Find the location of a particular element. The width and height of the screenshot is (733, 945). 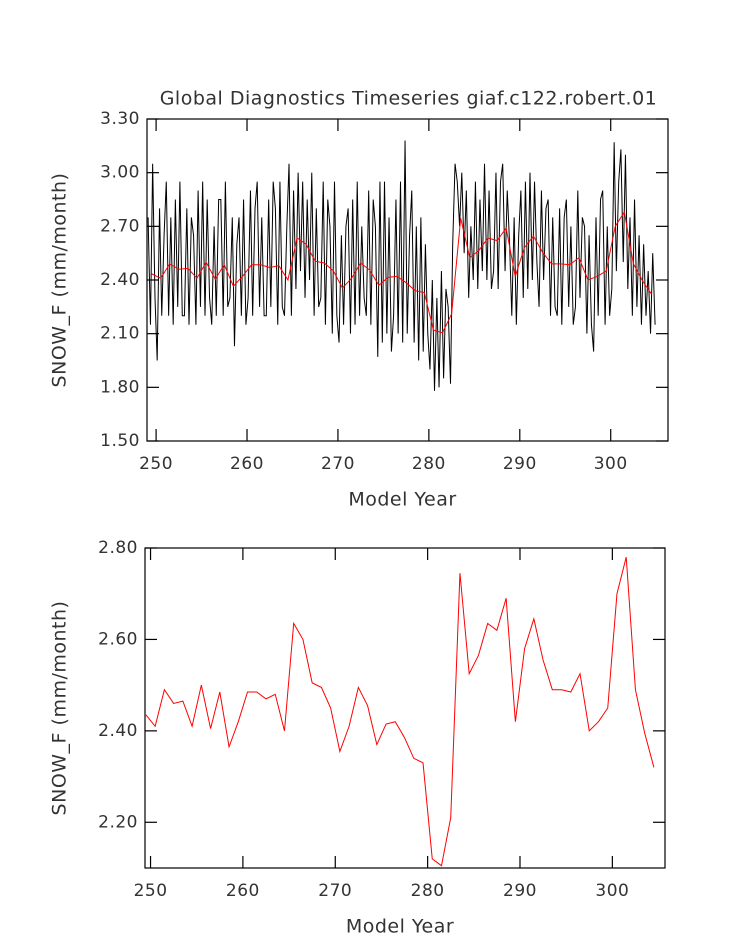

y-tick-label: 2.20 is located at coordinates (118, 822).